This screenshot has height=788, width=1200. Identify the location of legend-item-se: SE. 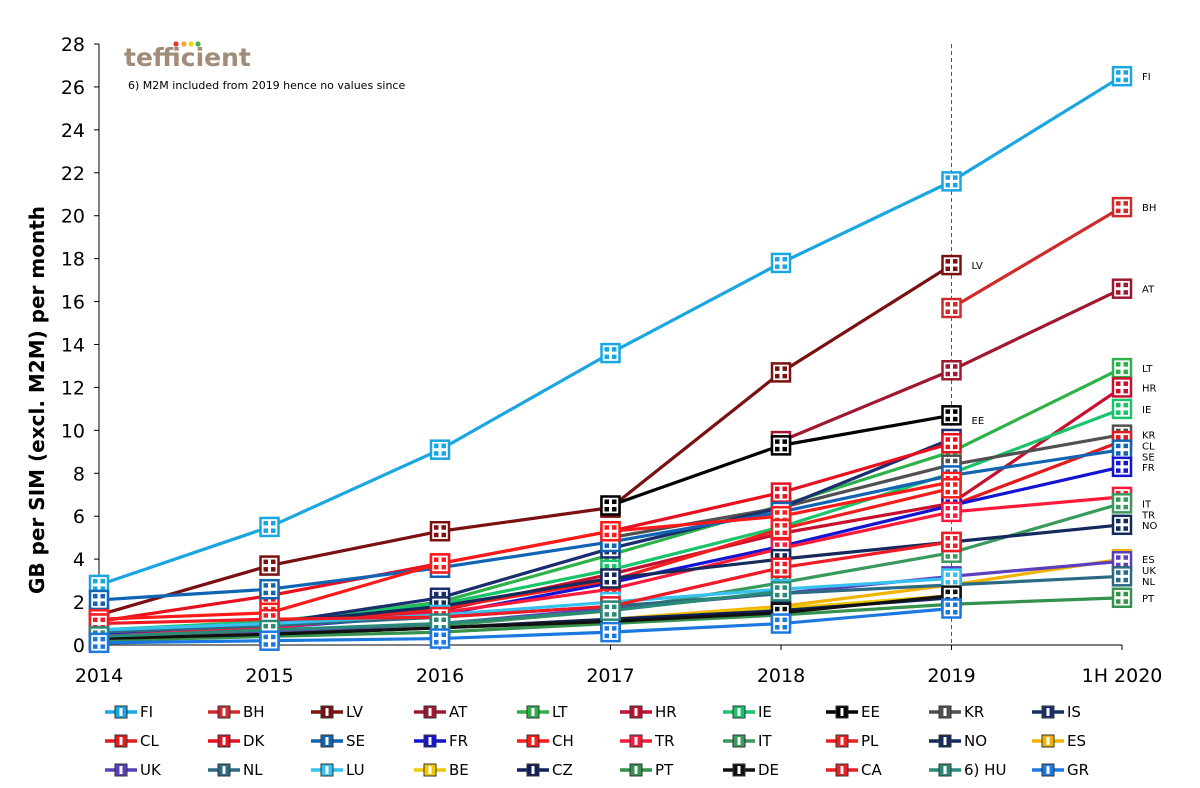
(338, 741).